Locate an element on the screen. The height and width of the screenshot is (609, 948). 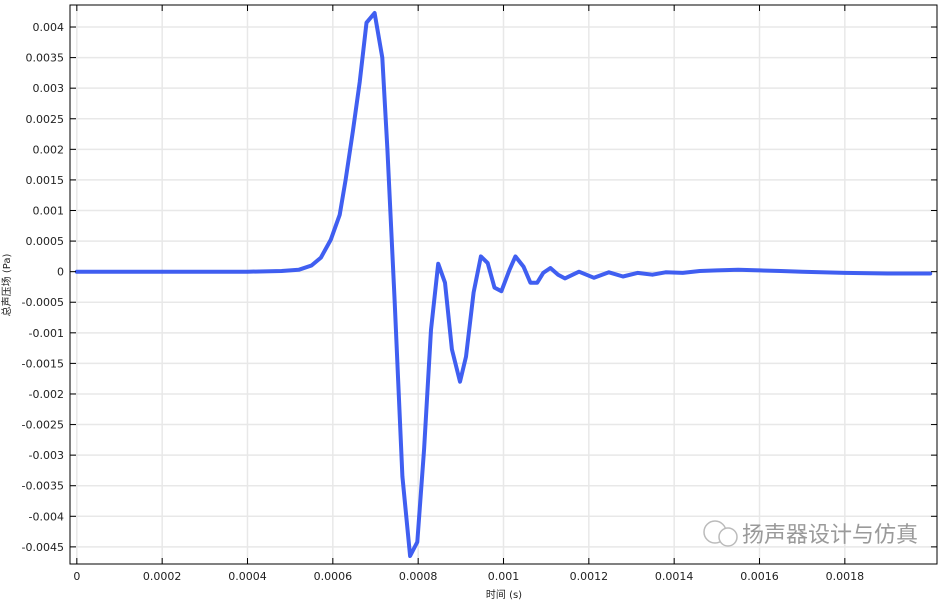
y-tick-label: -0.001 is located at coordinates (46, 333).